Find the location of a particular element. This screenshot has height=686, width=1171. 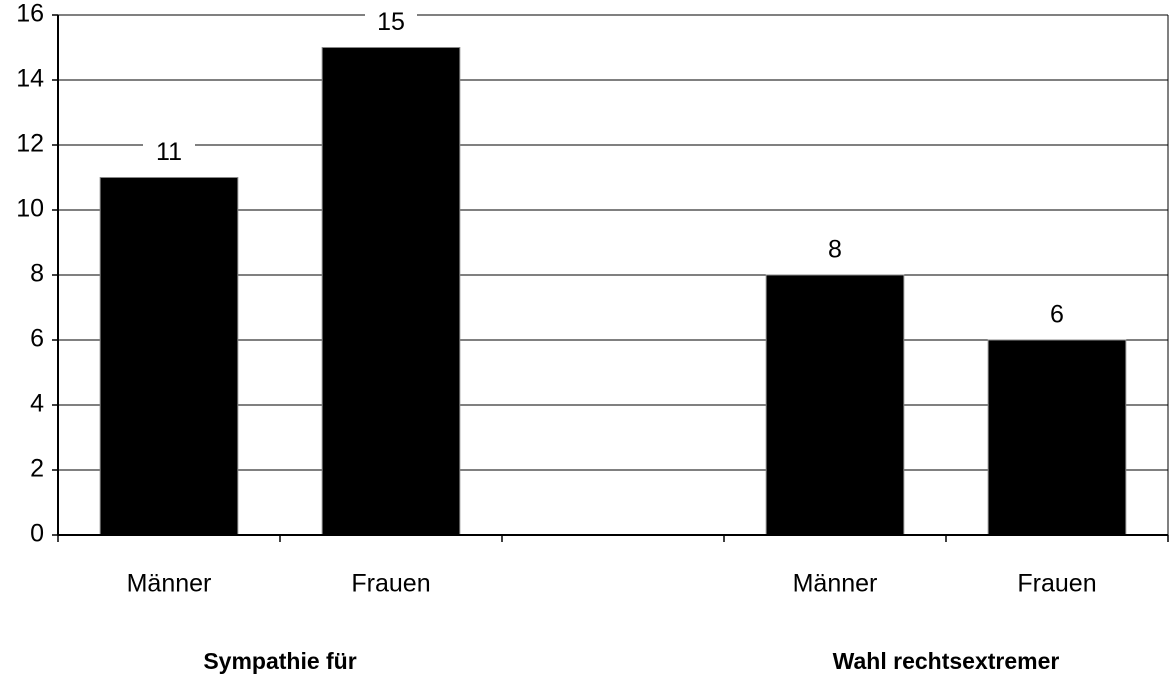

y-tick-label: 0 is located at coordinates (37, 534).